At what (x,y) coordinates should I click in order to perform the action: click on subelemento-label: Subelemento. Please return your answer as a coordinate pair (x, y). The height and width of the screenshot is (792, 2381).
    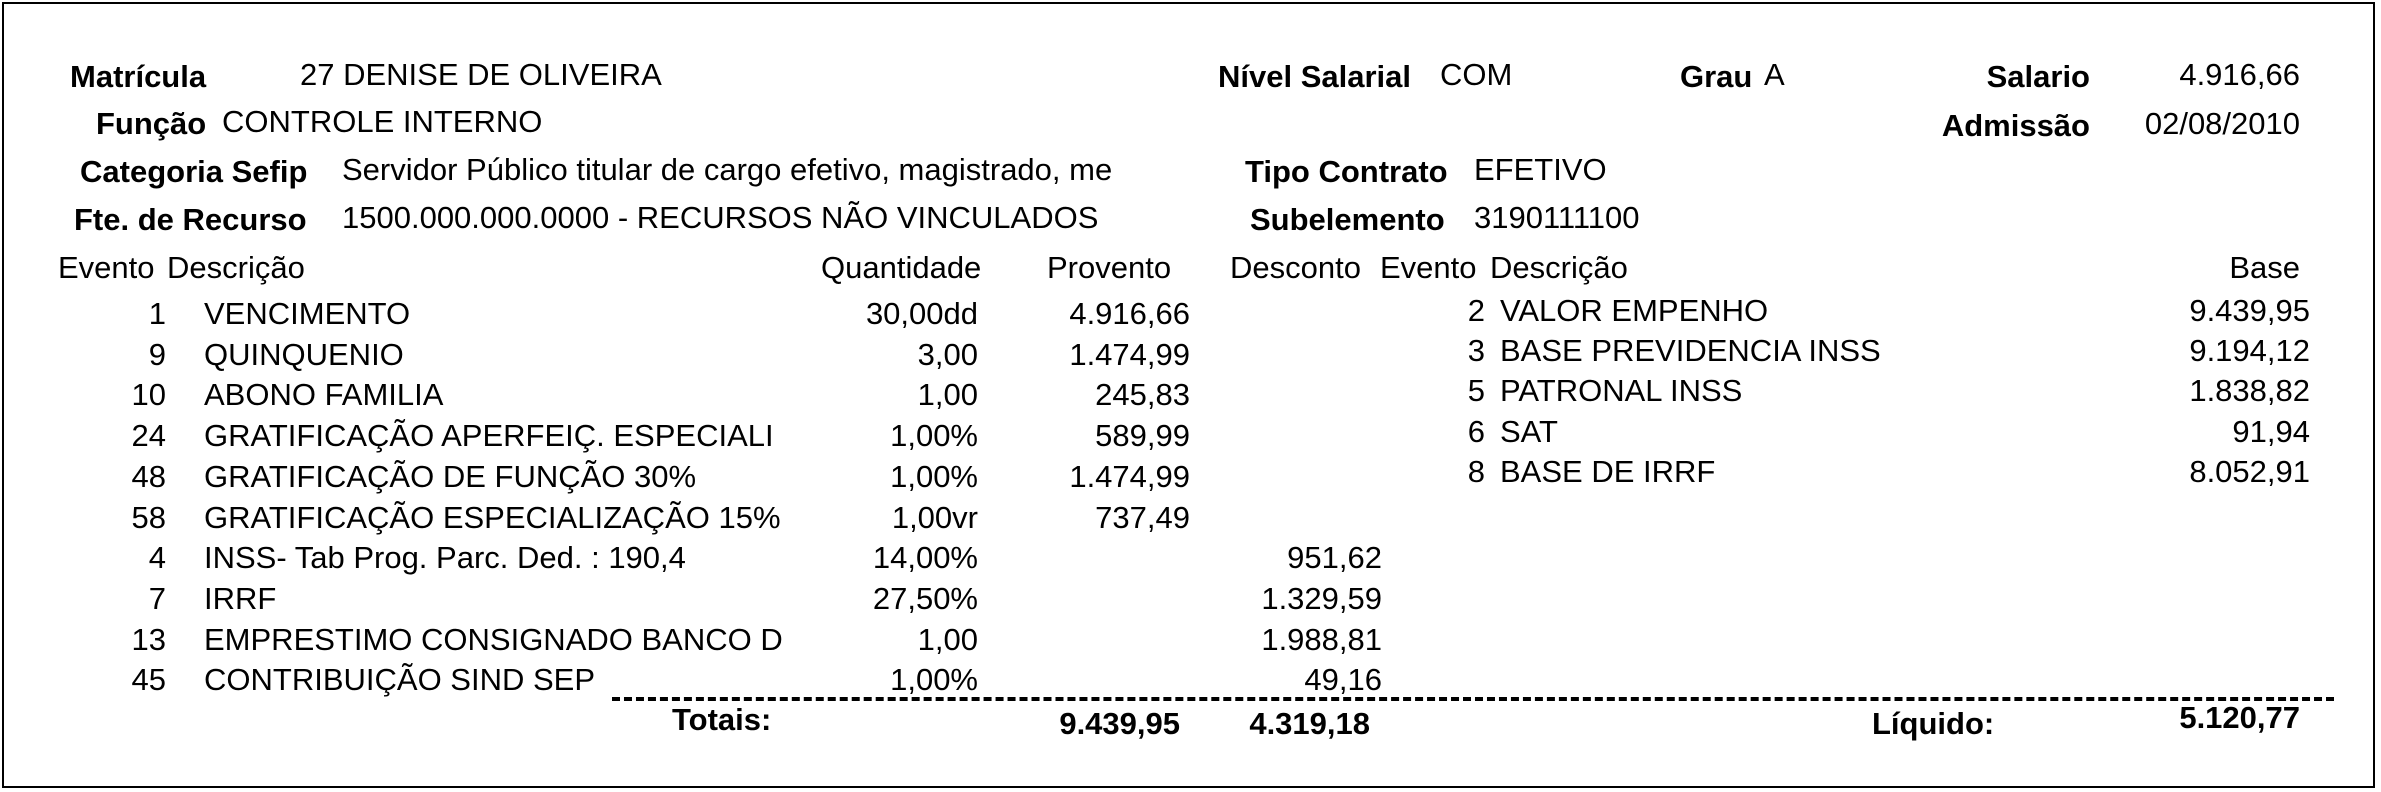
    Looking at the image, I should click on (1347, 219).